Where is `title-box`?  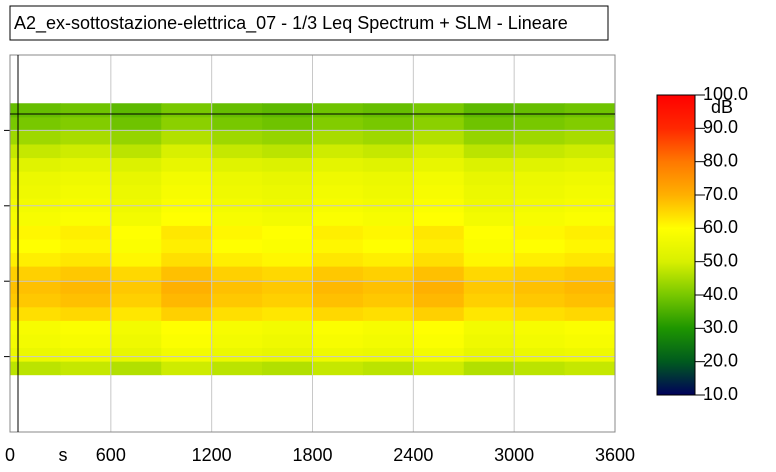 title-box is located at coordinates (309, 23).